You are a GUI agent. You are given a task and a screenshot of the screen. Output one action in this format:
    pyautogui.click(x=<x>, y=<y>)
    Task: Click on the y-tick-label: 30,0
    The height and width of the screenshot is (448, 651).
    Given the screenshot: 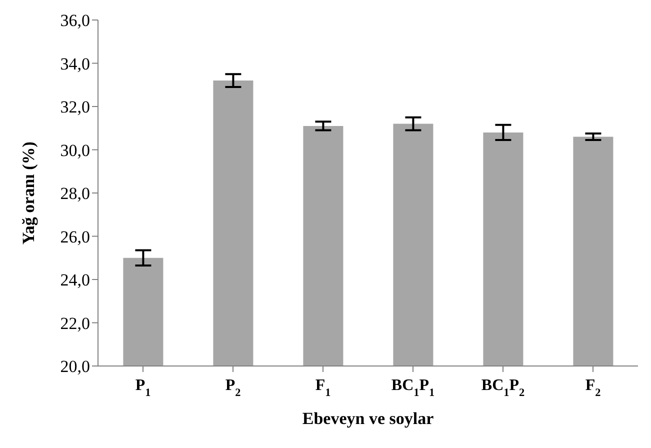 What is the action you would take?
    pyautogui.click(x=75, y=150)
    